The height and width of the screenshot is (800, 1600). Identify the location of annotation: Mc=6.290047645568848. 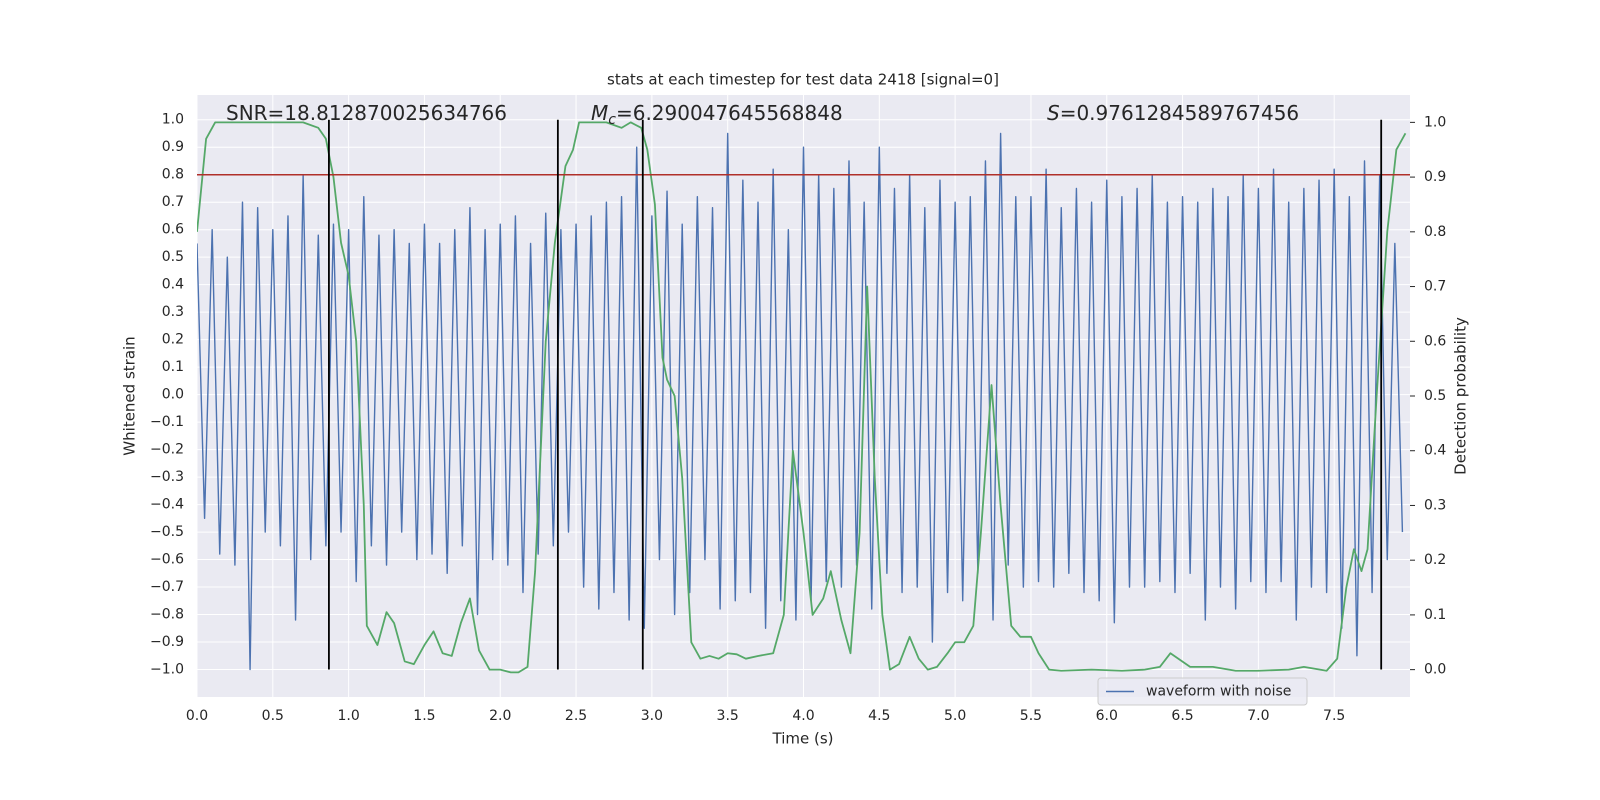
(717, 115).